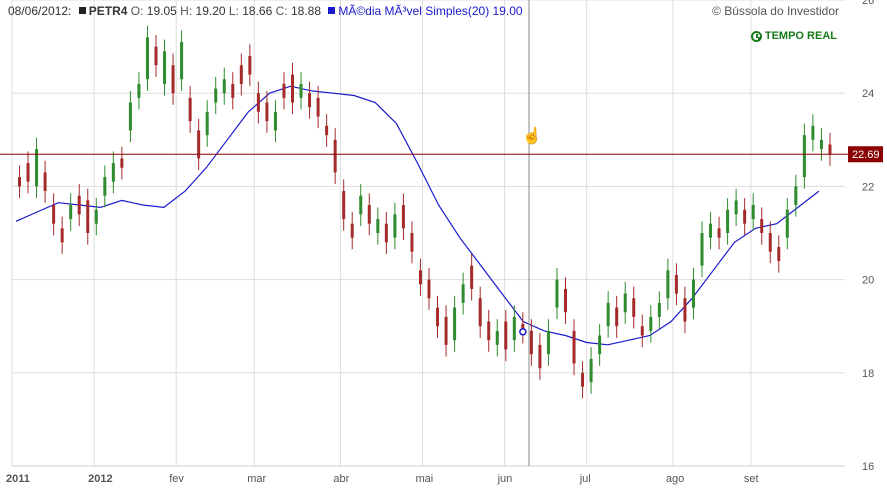 This screenshot has height=493, width=887. Describe the element at coordinates (866, 155) in the screenshot. I see `price-badge-label: 22.69` at that location.